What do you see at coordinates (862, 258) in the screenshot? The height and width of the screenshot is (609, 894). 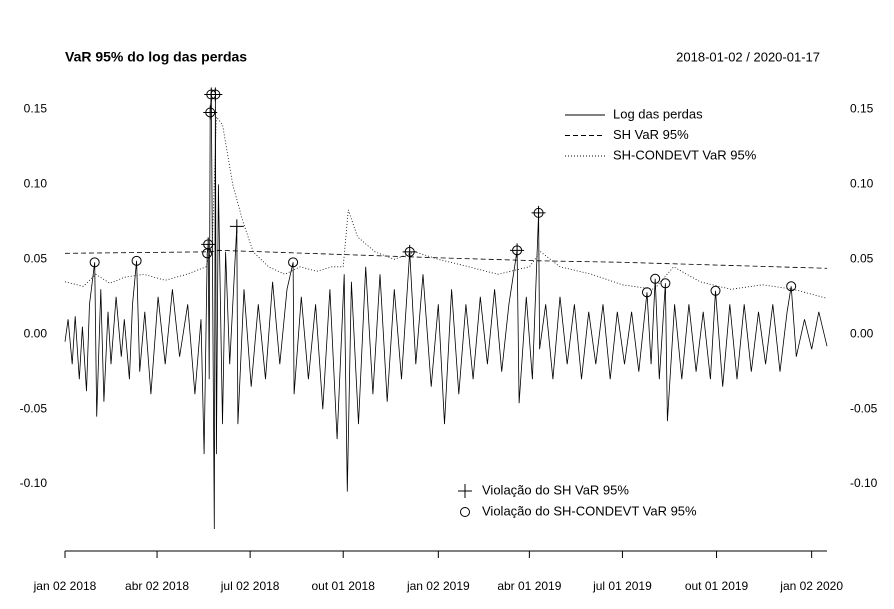 I see `y2-tick-label: 0.05` at bounding box center [862, 258].